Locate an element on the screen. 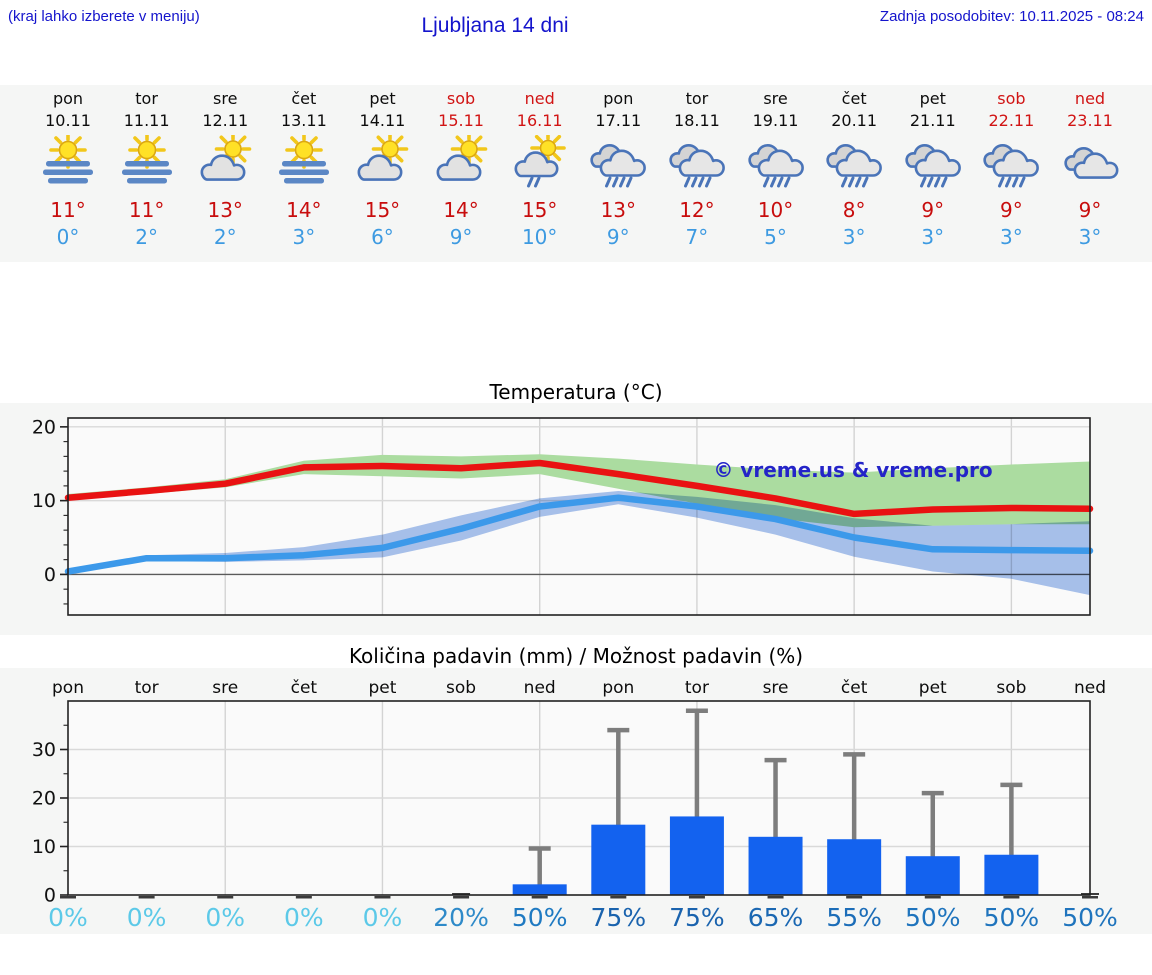 This screenshot has height=975, width=1152. day-name: sre is located at coordinates (225, 98).